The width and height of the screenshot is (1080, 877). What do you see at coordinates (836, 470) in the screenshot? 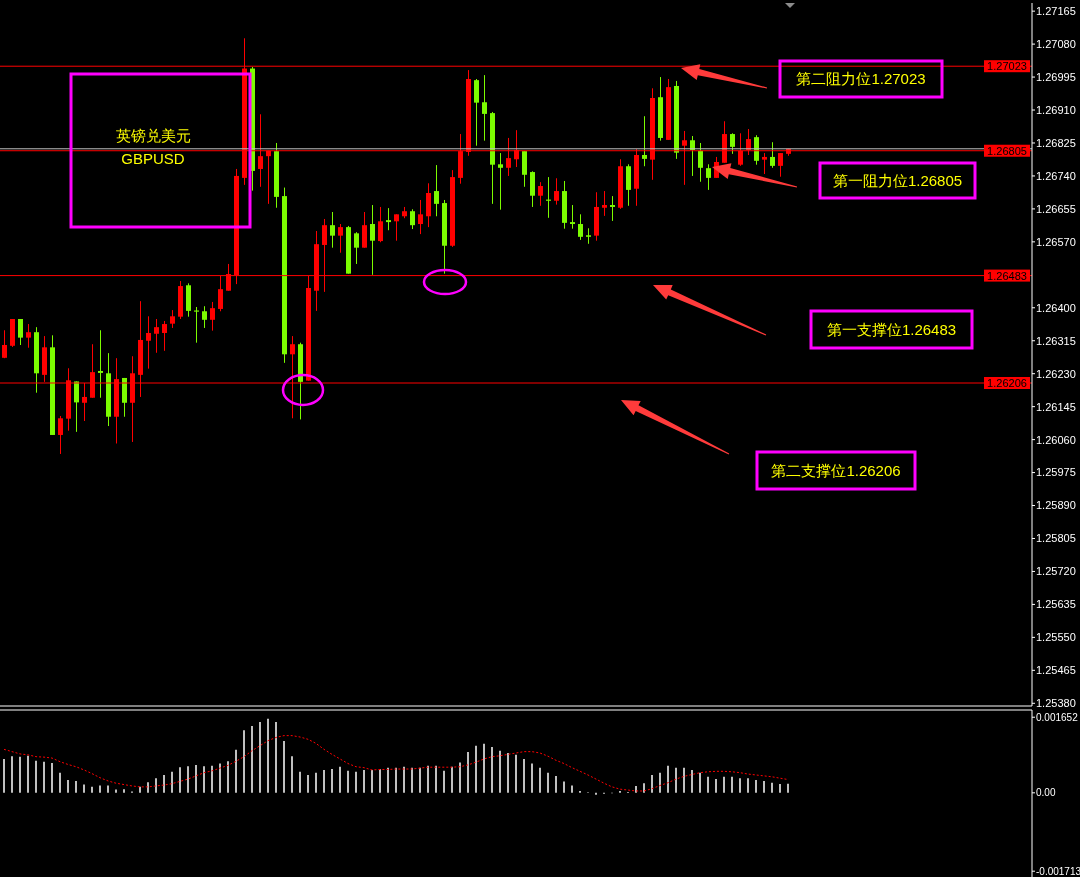
I see `annotation: 第二支撑位1.26206` at bounding box center [836, 470].